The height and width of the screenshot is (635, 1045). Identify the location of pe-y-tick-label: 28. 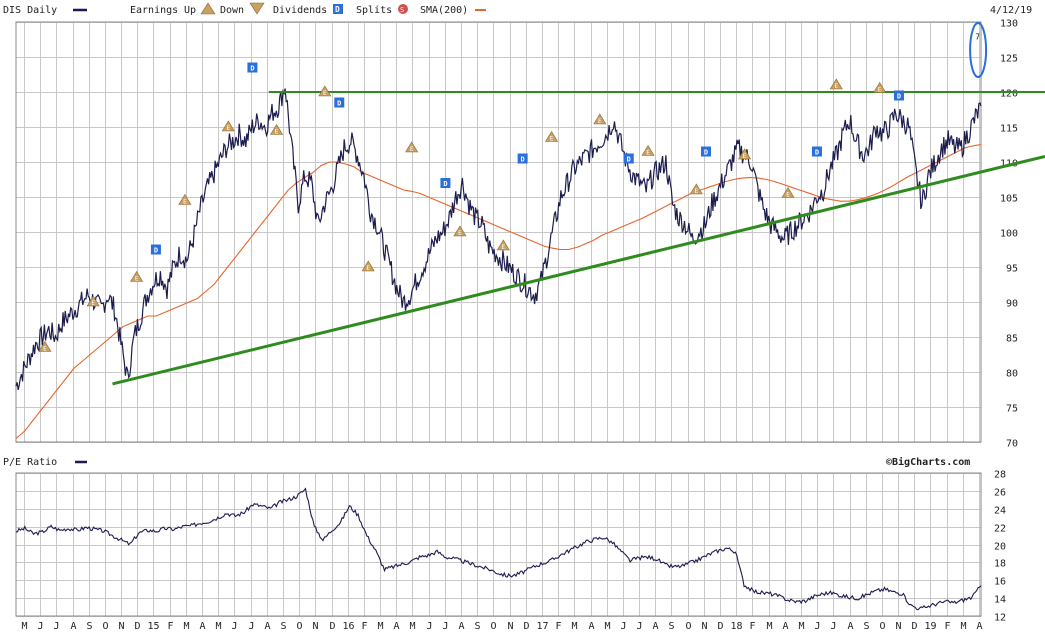
(1000, 475).